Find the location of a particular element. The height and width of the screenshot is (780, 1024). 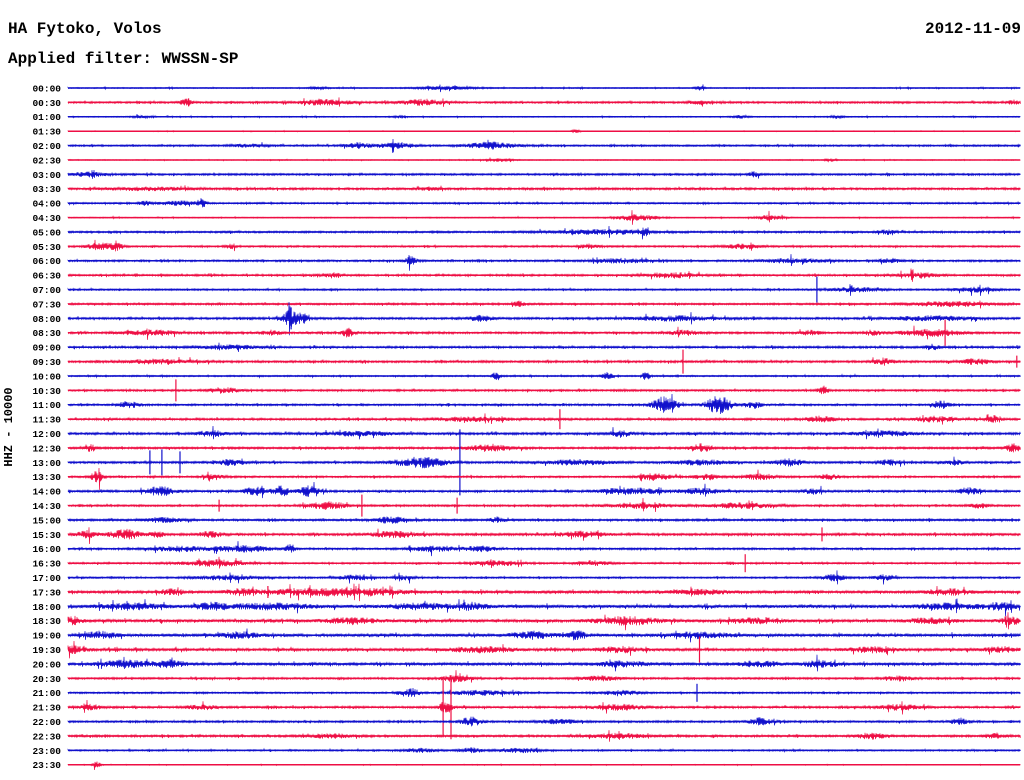

trace-02:00 is located at coordinates (544, 145).